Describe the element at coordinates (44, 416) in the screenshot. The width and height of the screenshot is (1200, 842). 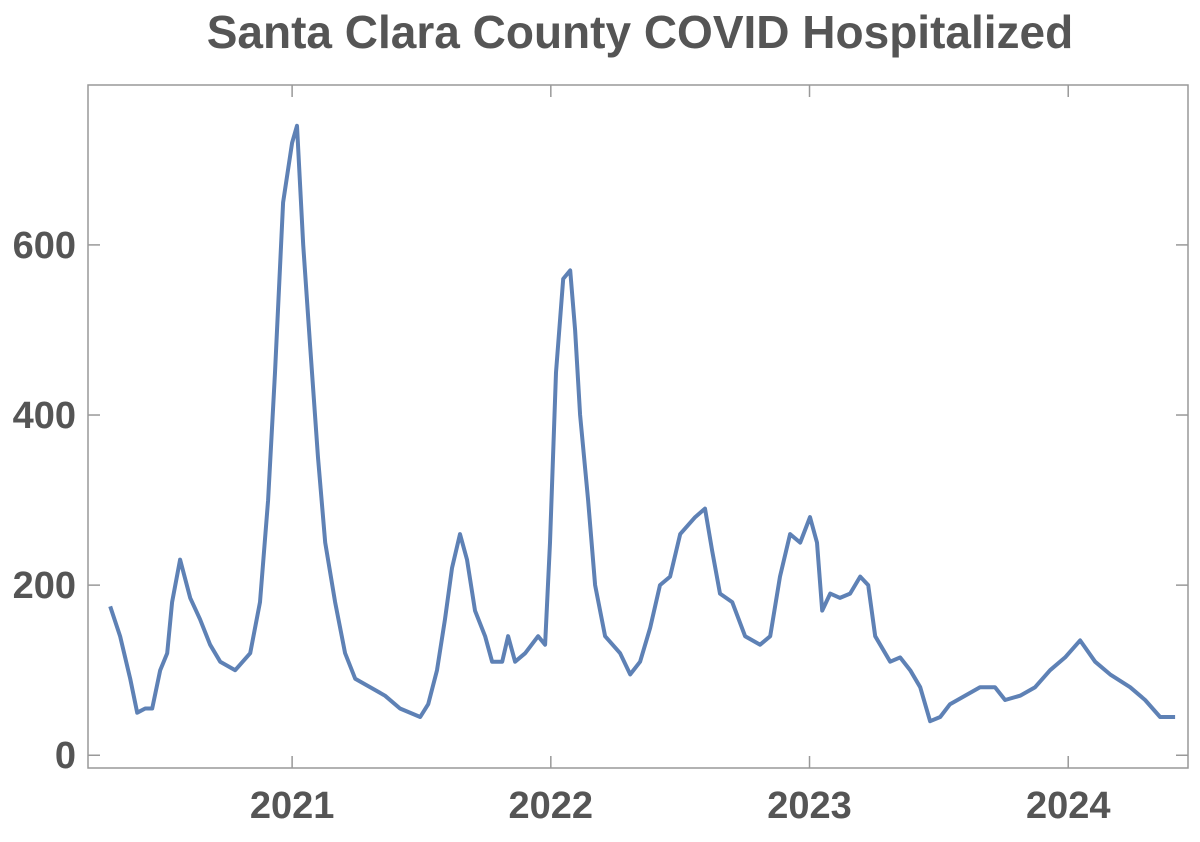
I see `y-tick-label: 400` at that location.